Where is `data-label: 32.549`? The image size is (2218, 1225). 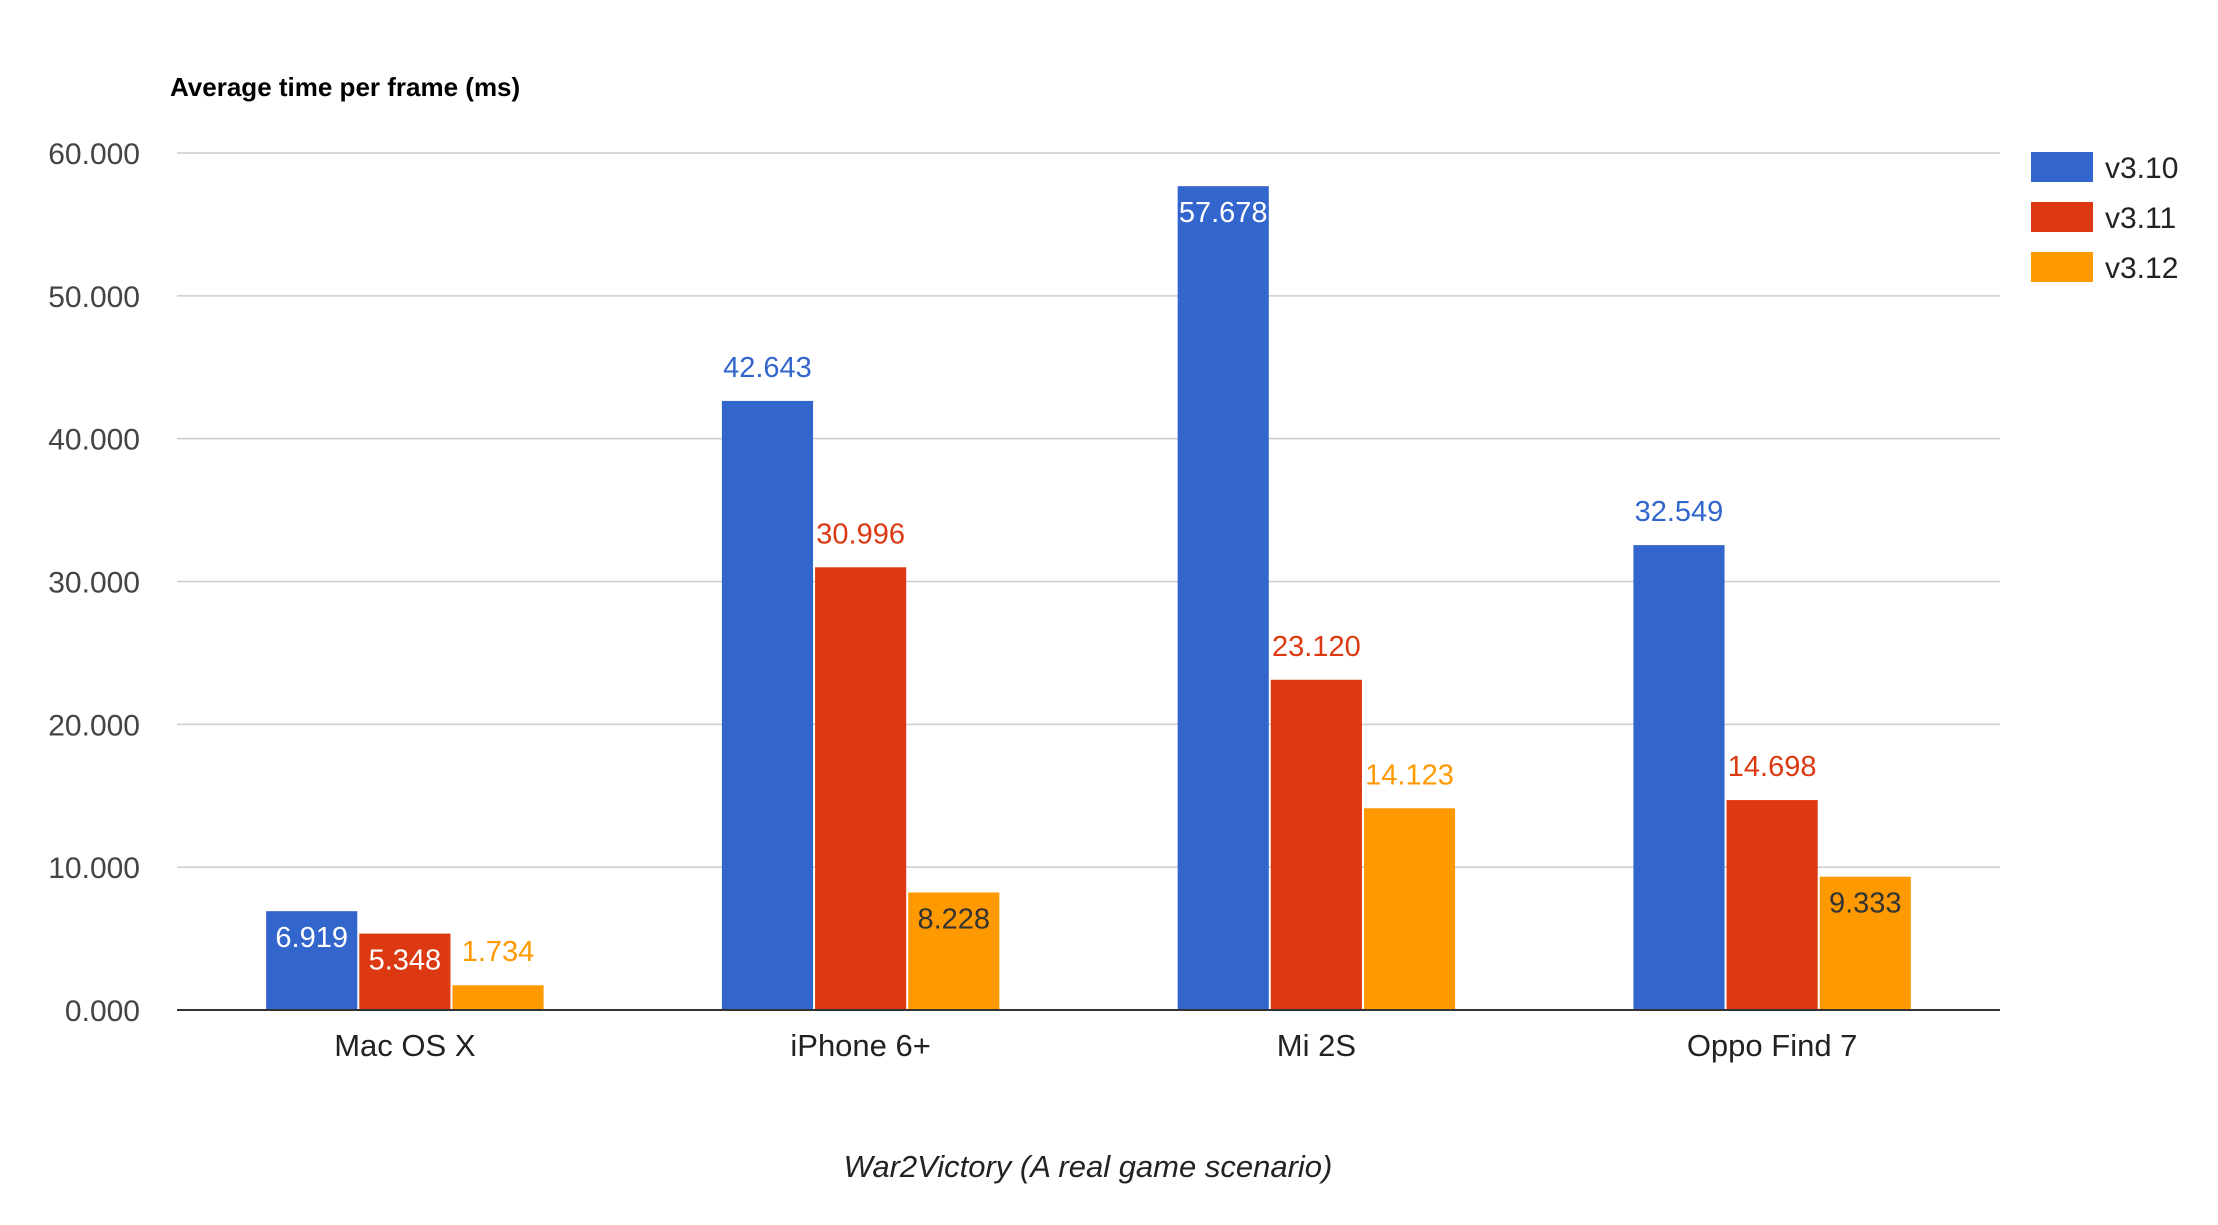 data-label: 32.549 is located at coordinates (1679, 512).